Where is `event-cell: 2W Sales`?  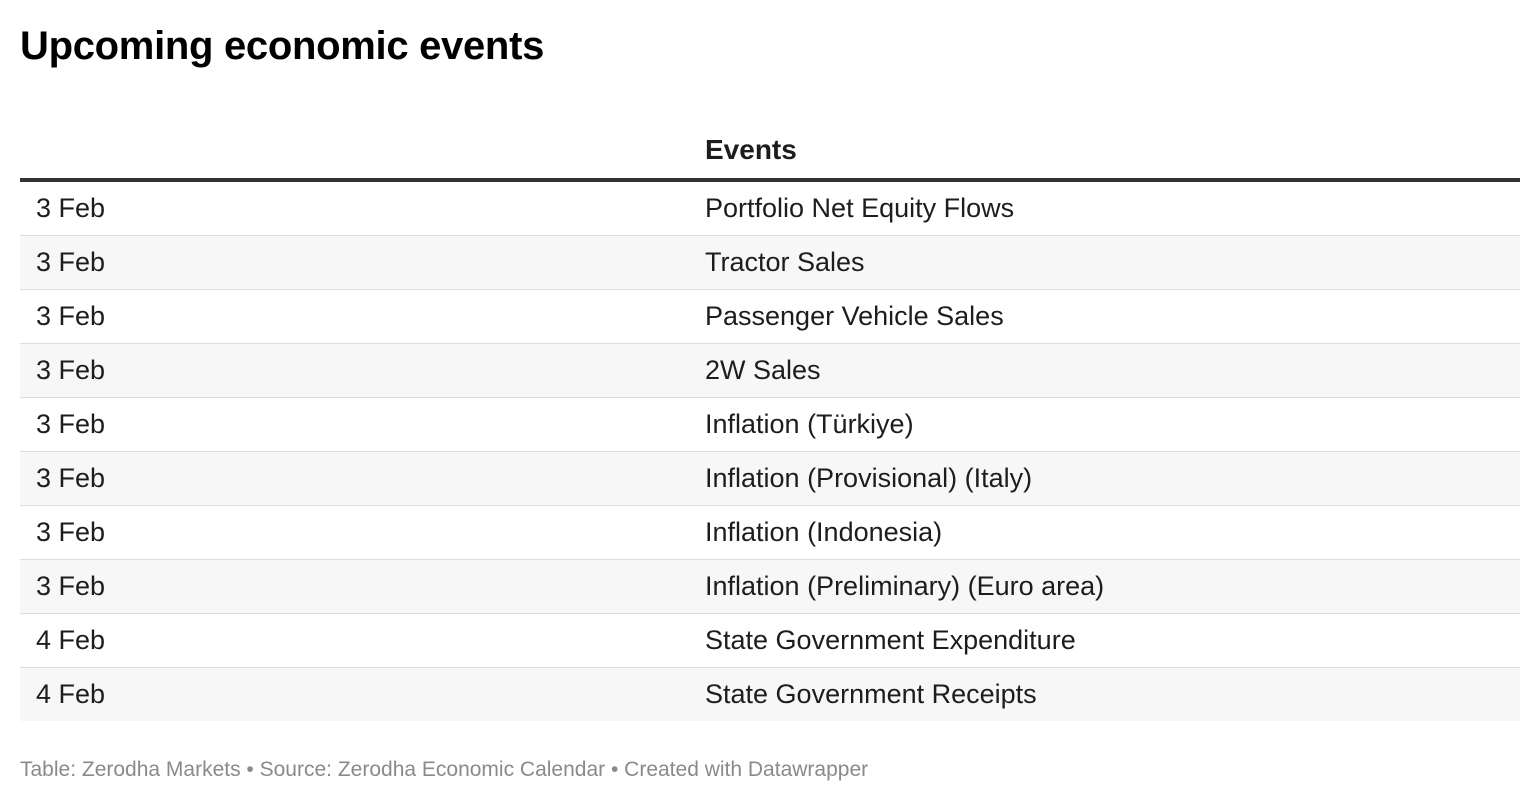
event-cell: 2W Sales is located at coordinates (1112, 370).